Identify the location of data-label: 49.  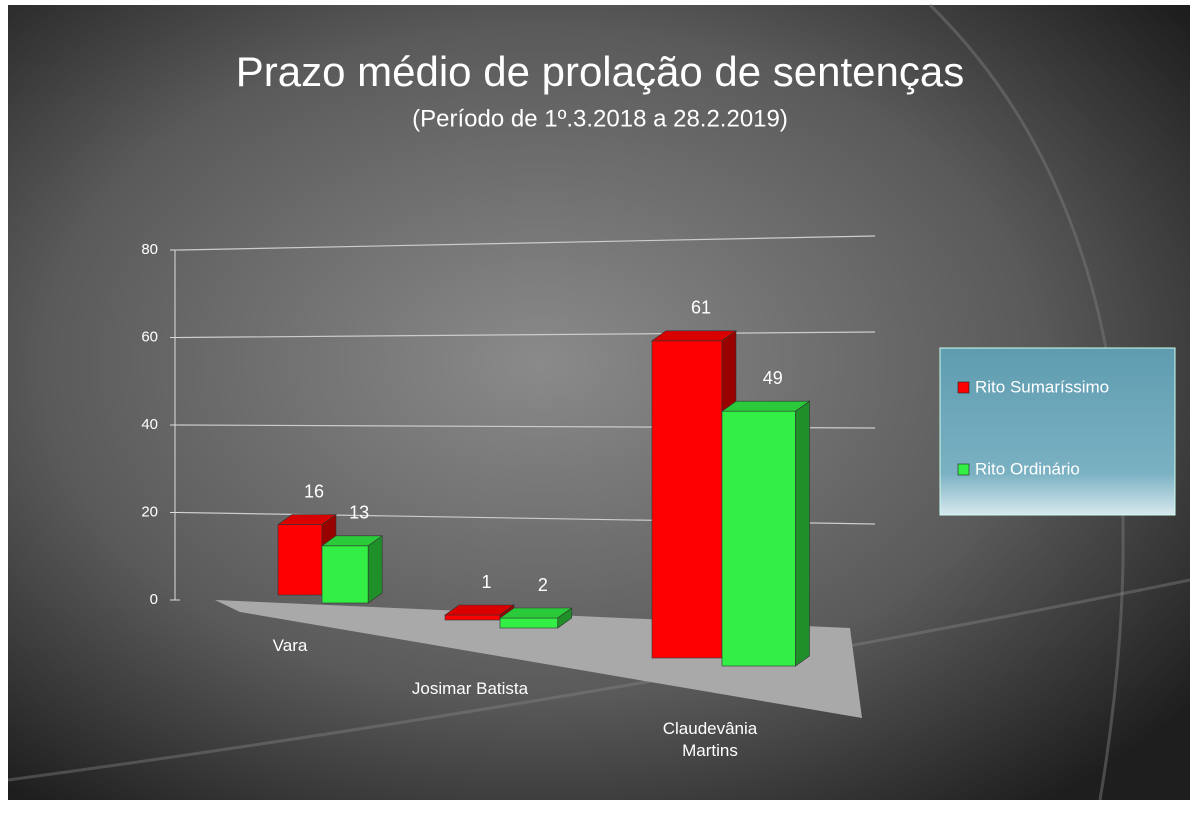
(773, 378).